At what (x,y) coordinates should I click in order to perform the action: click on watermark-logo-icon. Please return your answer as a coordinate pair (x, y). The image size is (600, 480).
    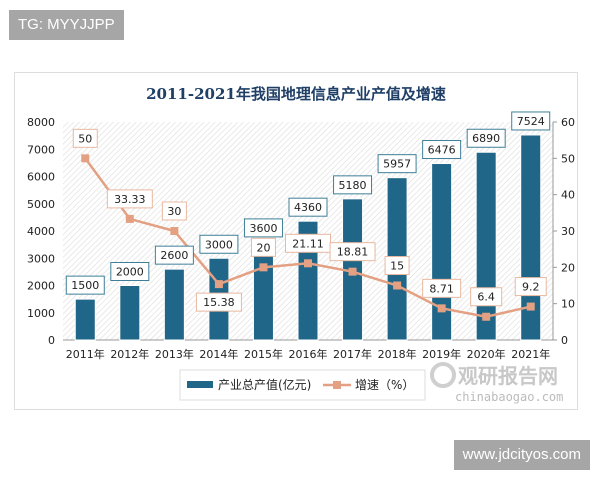
    Looking at the image, I should click on (443, 375).